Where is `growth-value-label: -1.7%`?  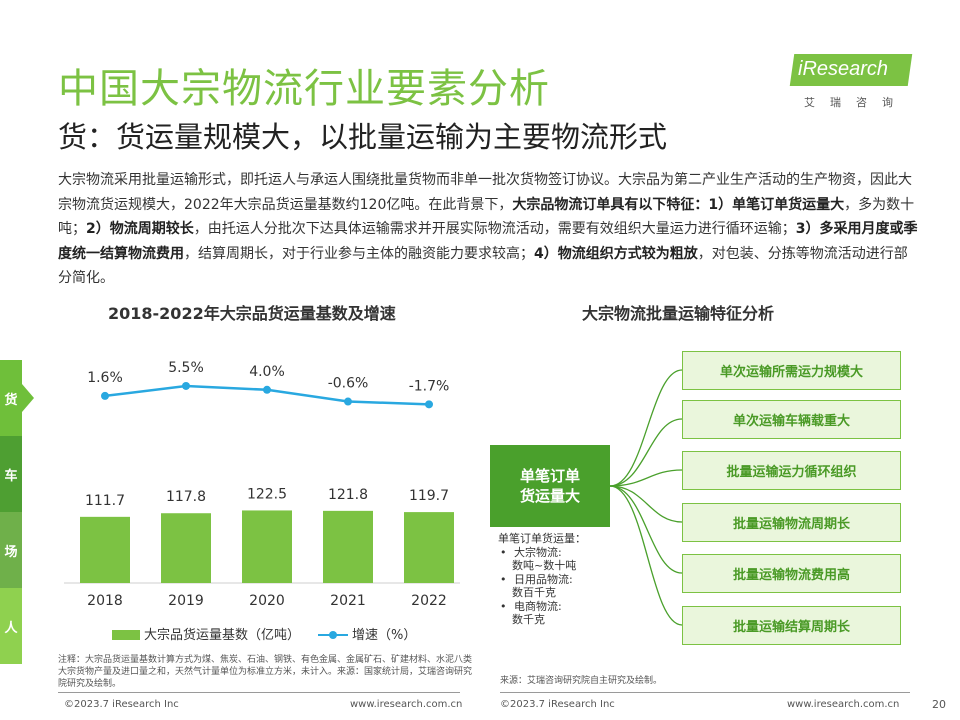
growth-value-label: -1.7% is located at coordinates (429, 386).